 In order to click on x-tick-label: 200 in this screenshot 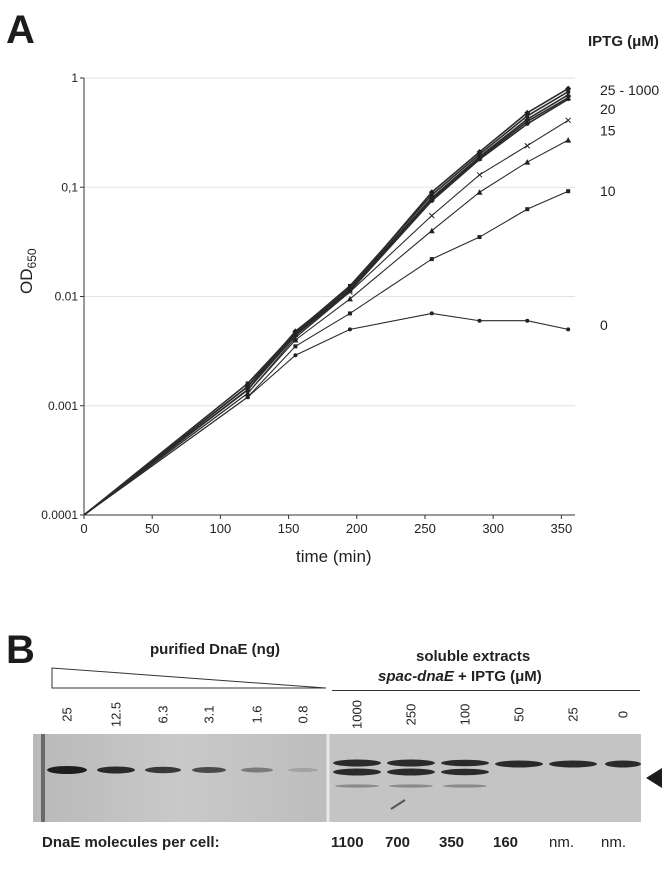, I will do `click(357, 528)`.